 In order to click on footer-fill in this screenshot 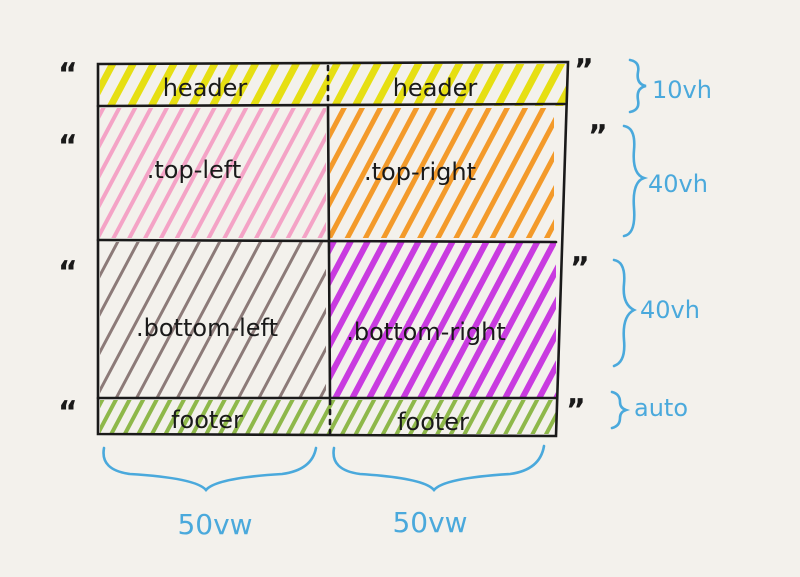, I will do `click(328, 417)`.